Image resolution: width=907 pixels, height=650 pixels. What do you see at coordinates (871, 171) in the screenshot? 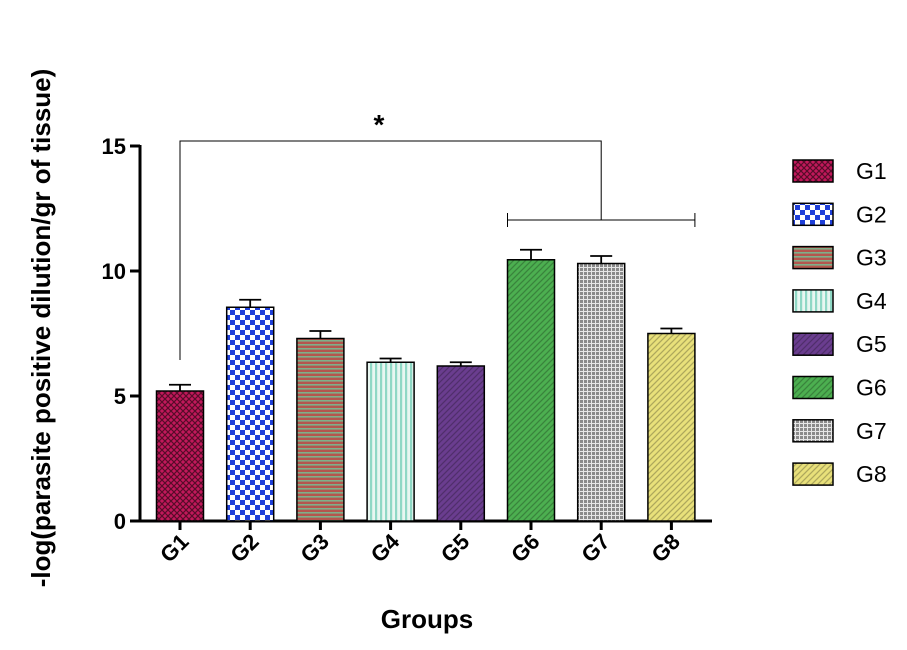
I see `legend-label-g1: G1` at bounding box center [871, 171].